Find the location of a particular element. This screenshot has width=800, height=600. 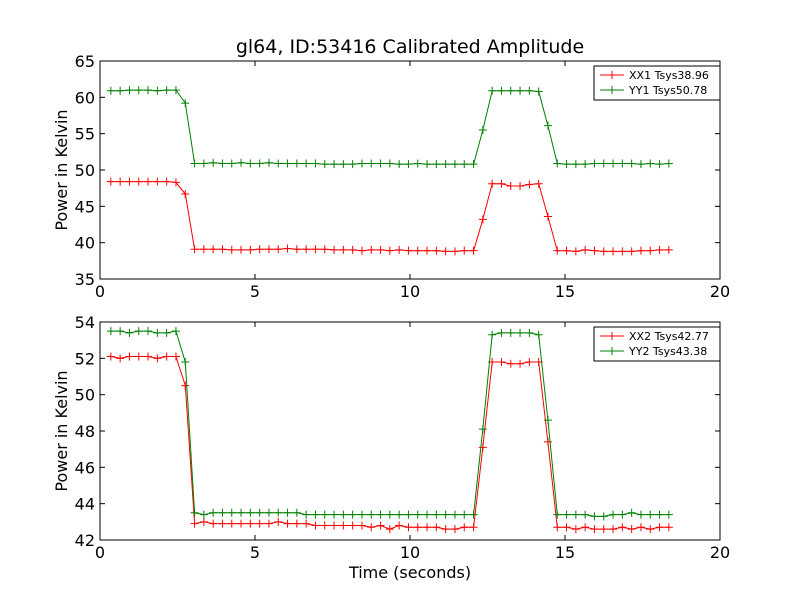

plot1-ytick-label: 50 is located at coordinates (85, 170).